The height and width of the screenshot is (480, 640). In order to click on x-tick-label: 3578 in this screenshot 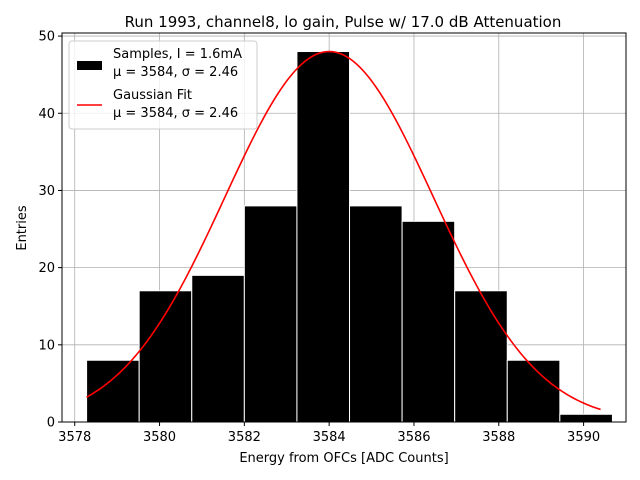, I will do `click(74, 437)`.